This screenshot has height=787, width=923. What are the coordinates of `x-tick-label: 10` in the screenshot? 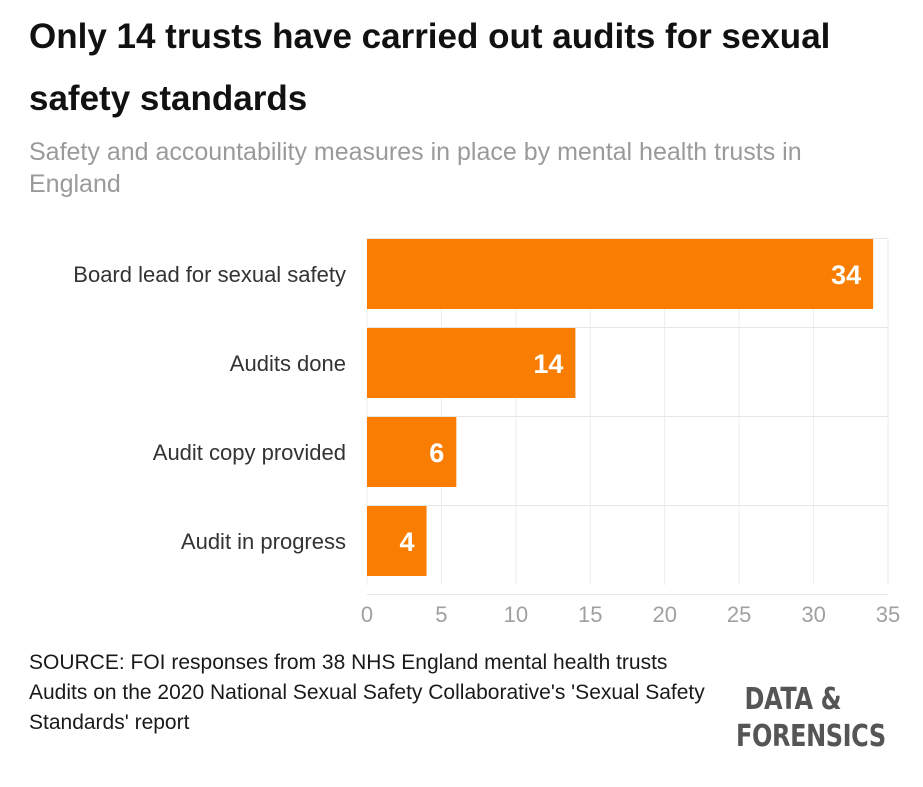 It's located at (516, 614).